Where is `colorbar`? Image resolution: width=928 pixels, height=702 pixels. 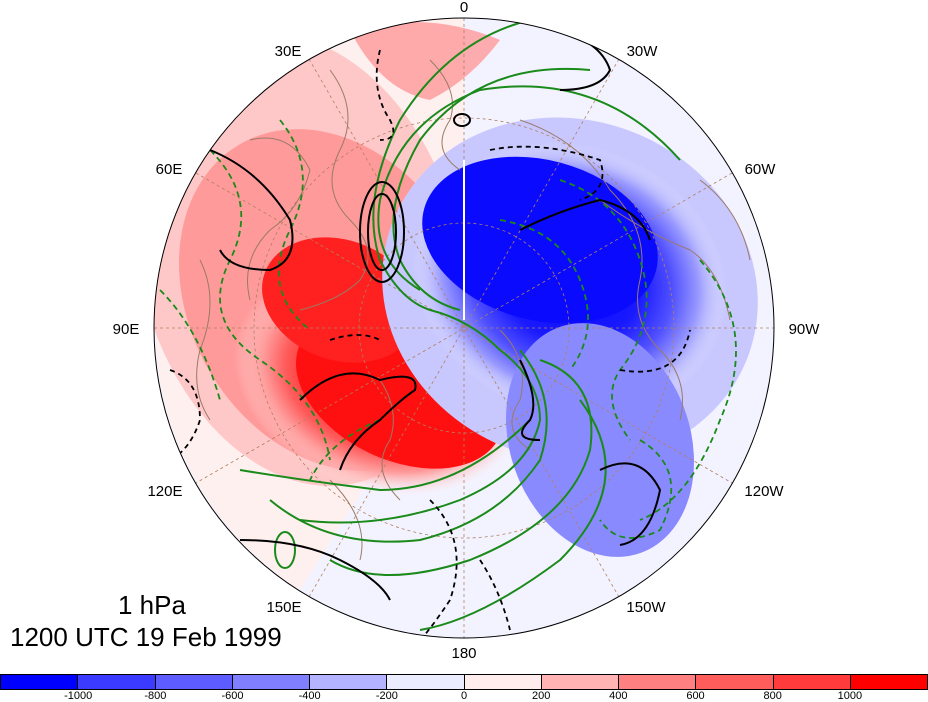 colorbar is located at coordinates (464, 682).